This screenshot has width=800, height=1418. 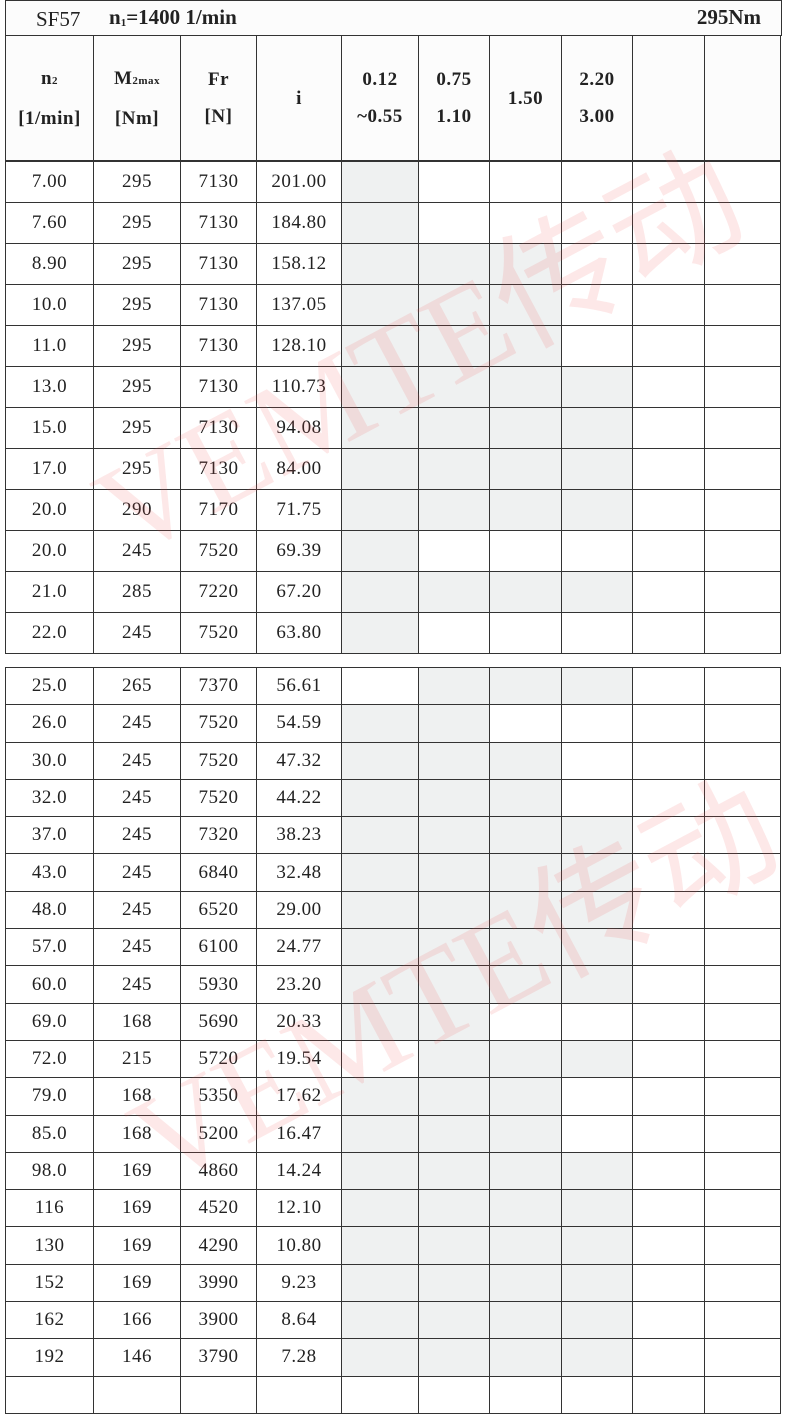 What do you see at coordinates (299, 1357) in the screenshot?
I see `cell-i: 7.28` at bounding box center [299, 1357].